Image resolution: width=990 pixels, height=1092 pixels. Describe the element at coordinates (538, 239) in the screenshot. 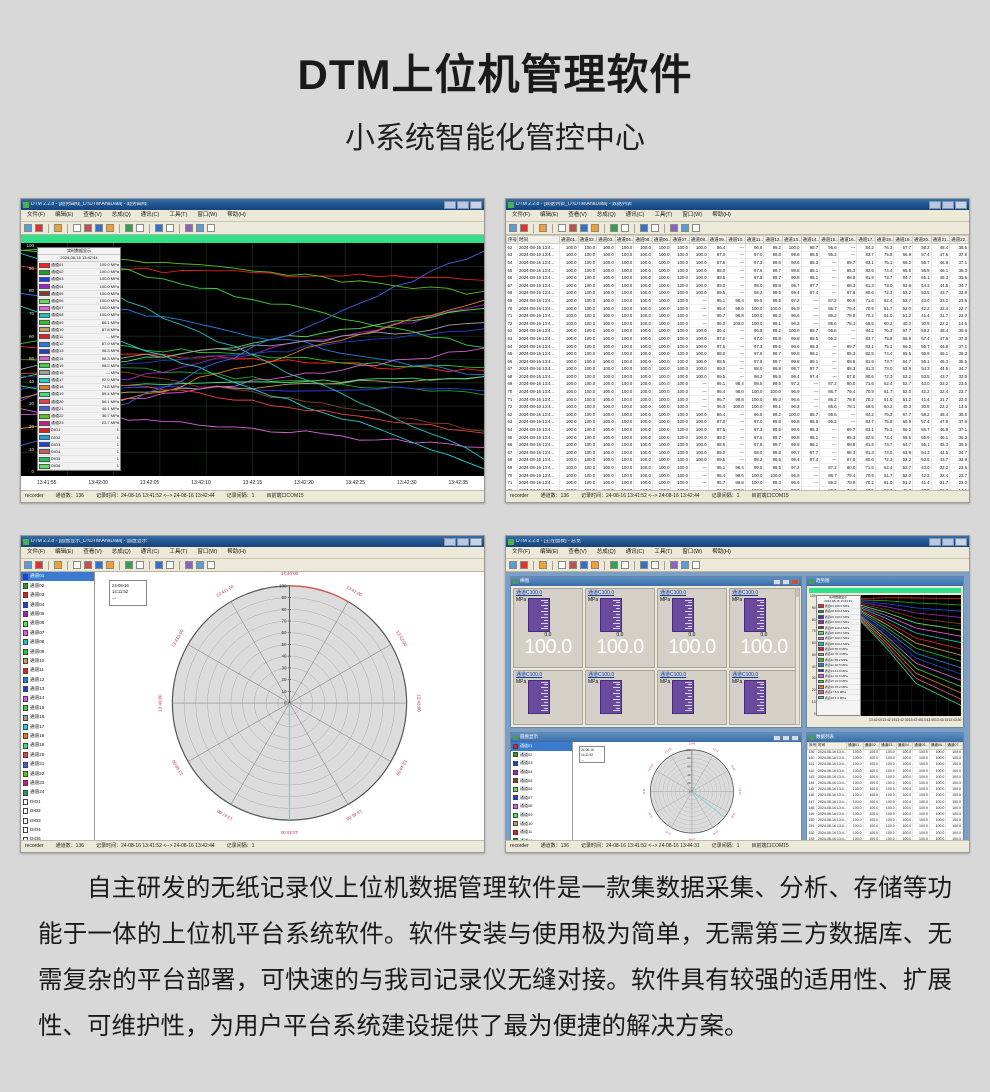

I see `column-header: 时间` at that location.